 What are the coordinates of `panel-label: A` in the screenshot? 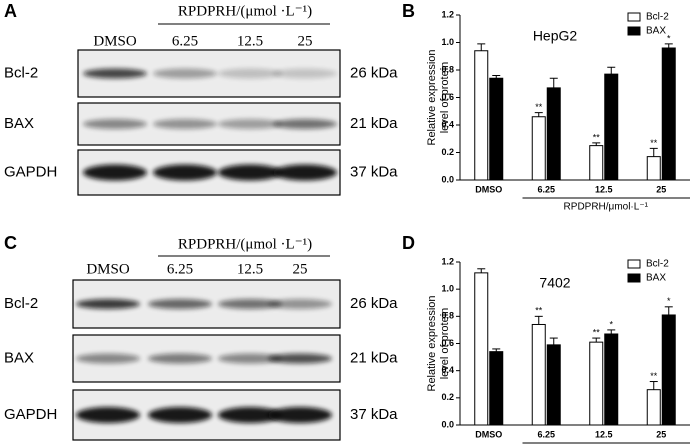 It's located at (10, 11).